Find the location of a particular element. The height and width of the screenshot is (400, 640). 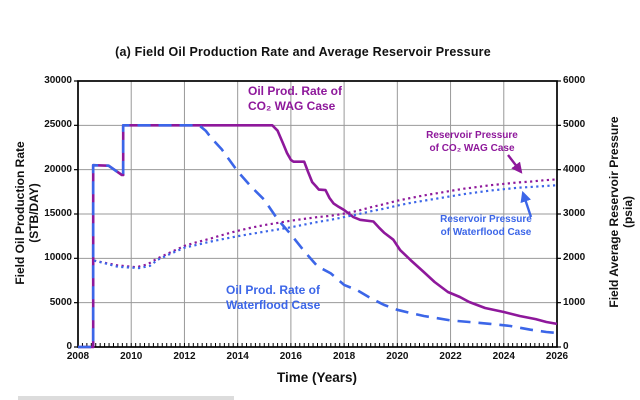

y-axis-title-left: Field Oil Production Rate (STB/DAY) is located at coordinates (27, 212).